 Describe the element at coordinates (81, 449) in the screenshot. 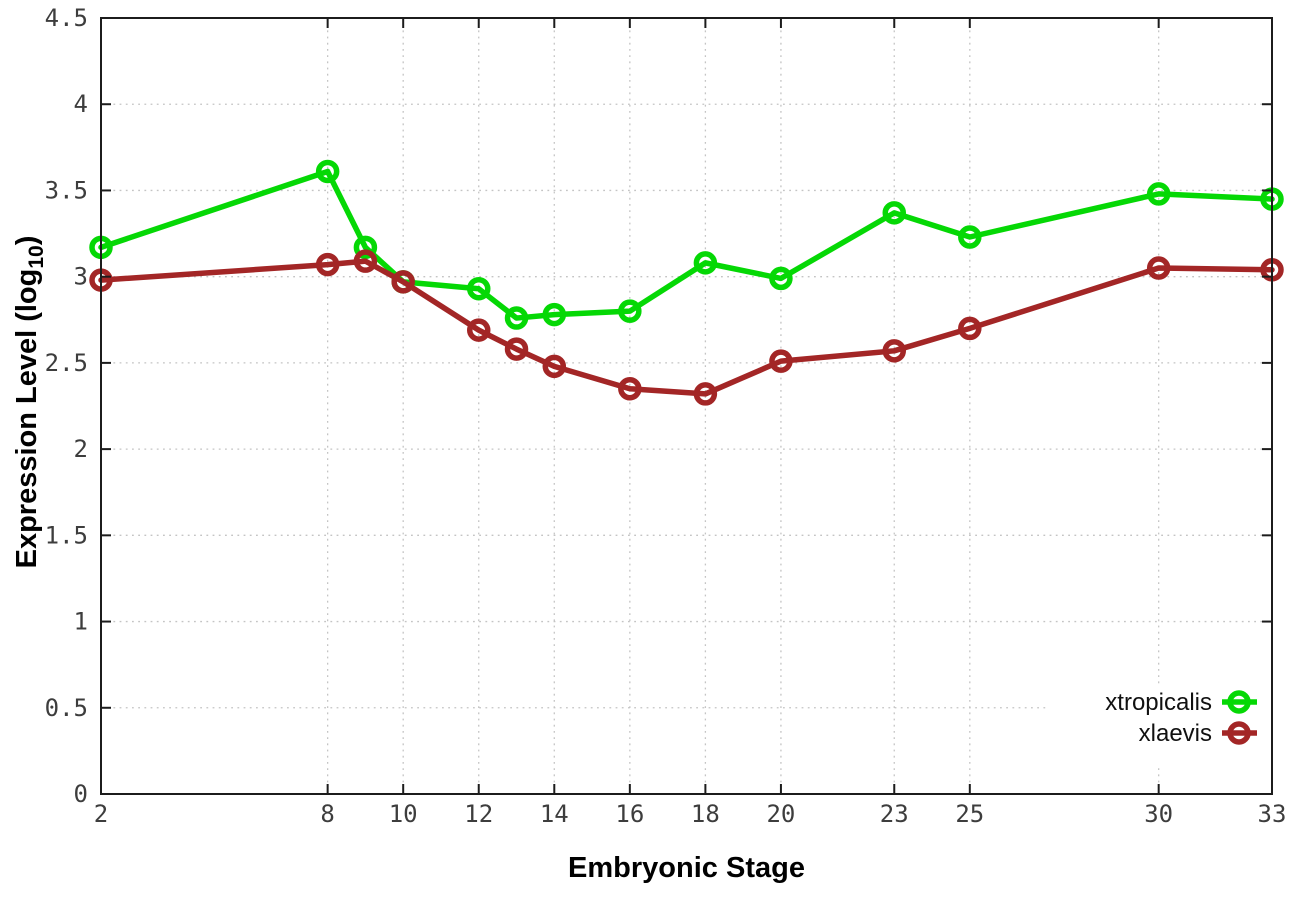

I see `y-tick-label: 2` at that location.